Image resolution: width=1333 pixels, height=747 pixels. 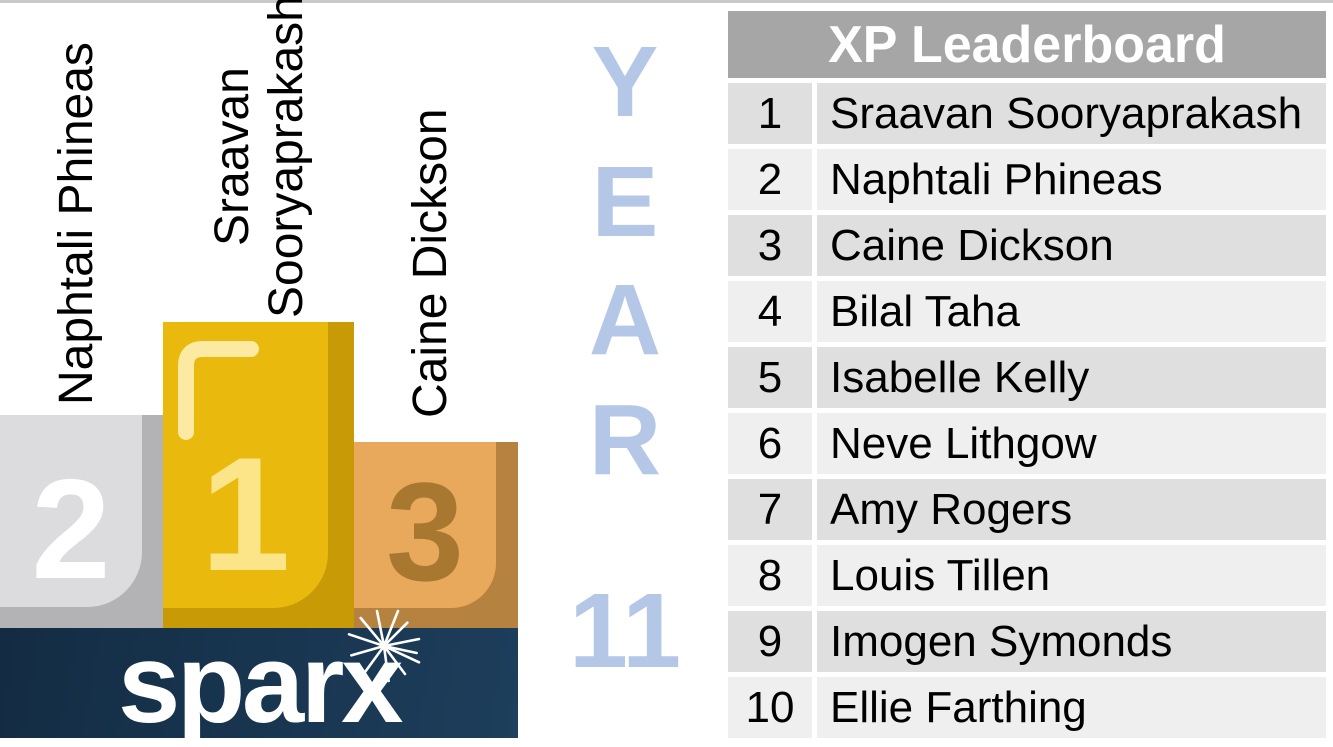 I want to click on name-cell: Sraavan Sooryaprakash, so click(x=1071, y=113).